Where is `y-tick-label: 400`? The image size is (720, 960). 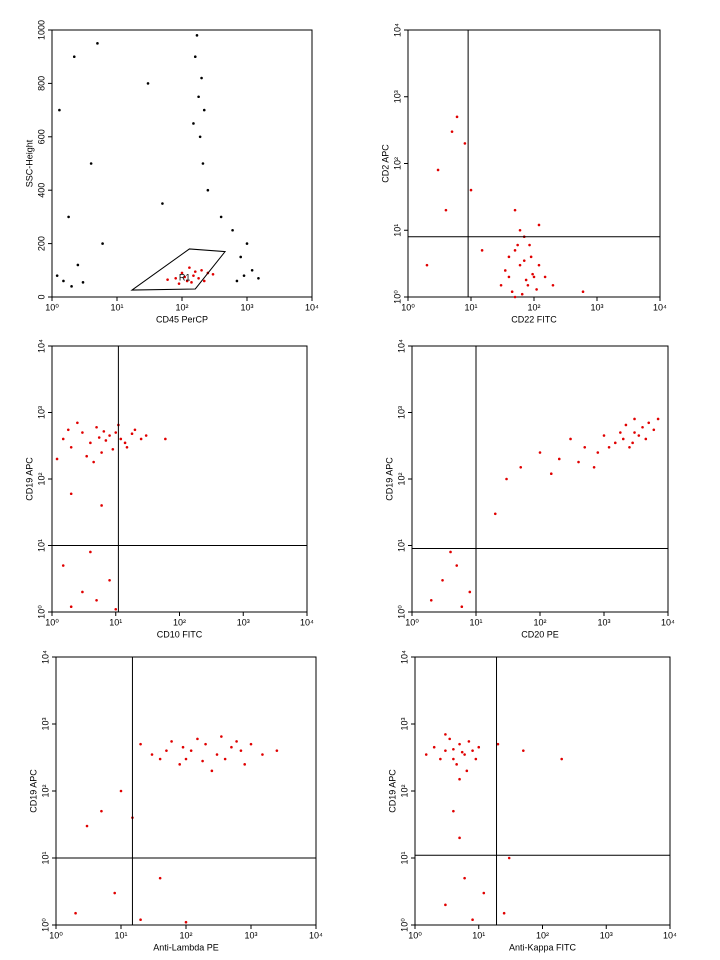
y-tick-label: 400 is located at coordinates (41, 190).